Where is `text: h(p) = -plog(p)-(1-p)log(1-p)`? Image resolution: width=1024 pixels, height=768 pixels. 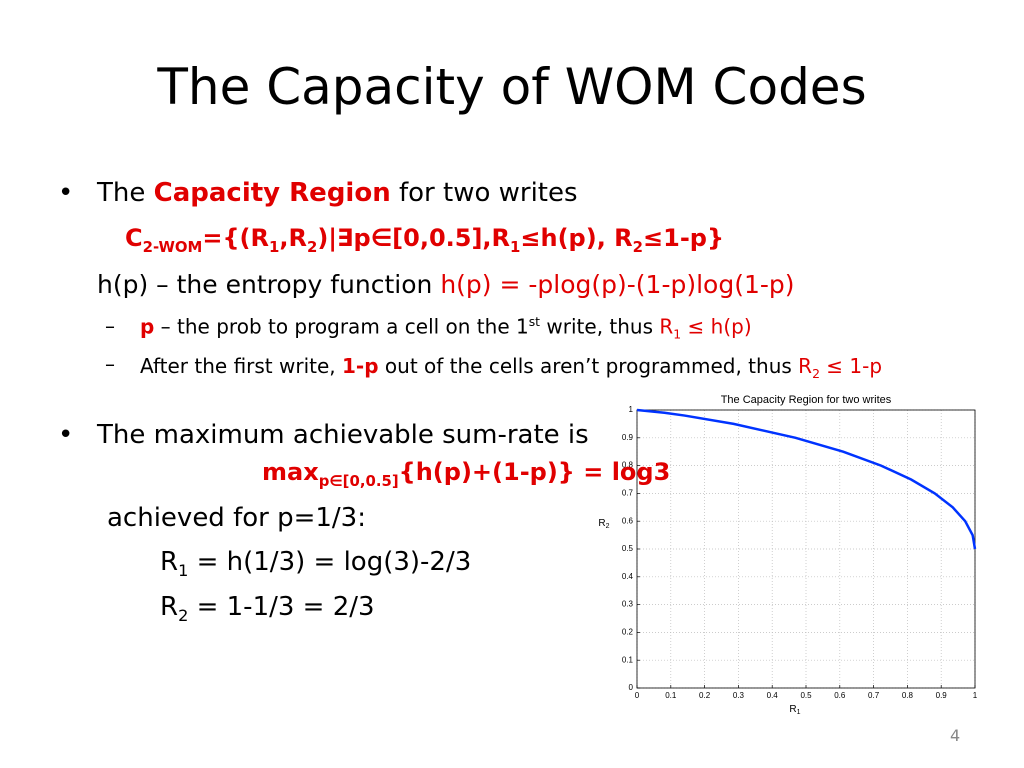 text: h(p) = -plog(p)-(1-p)log(1-p) is located at coordinates (617, 284).